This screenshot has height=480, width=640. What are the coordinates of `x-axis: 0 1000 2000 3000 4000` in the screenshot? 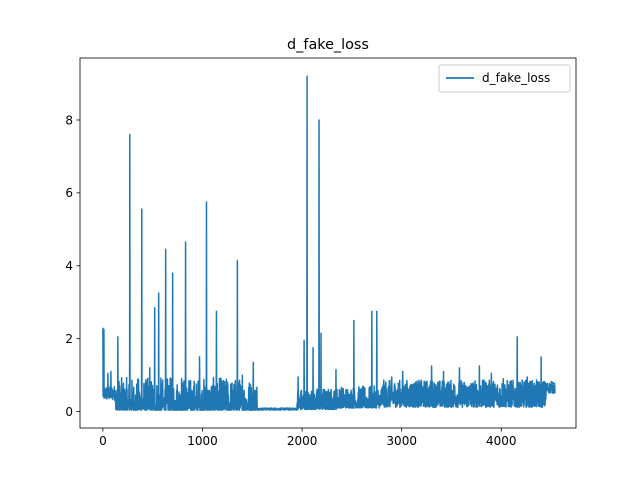 It's located at (308, 438).